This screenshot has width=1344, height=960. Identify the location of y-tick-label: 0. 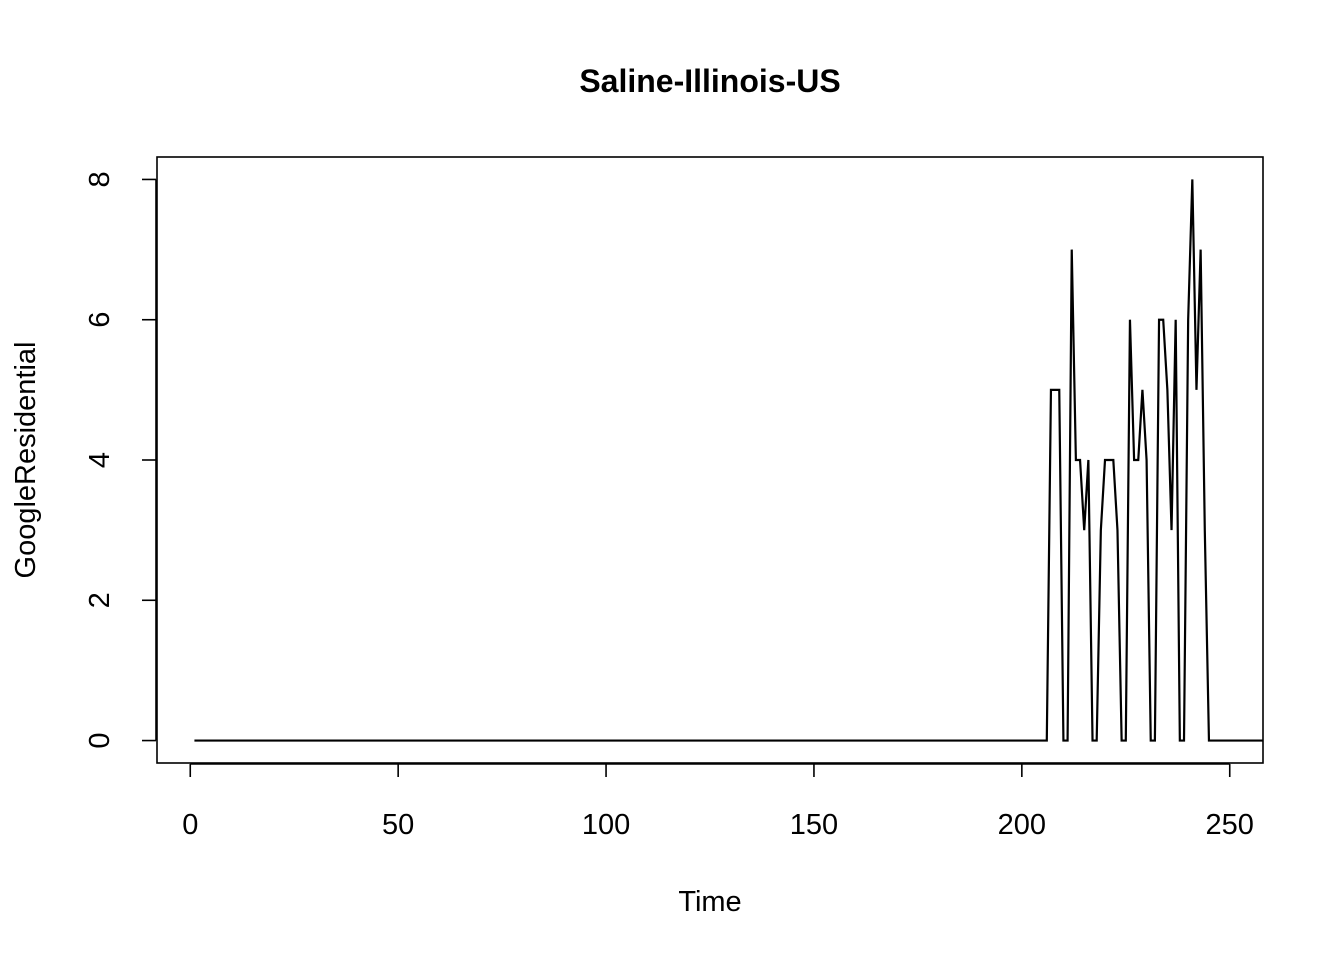
(100, 740).